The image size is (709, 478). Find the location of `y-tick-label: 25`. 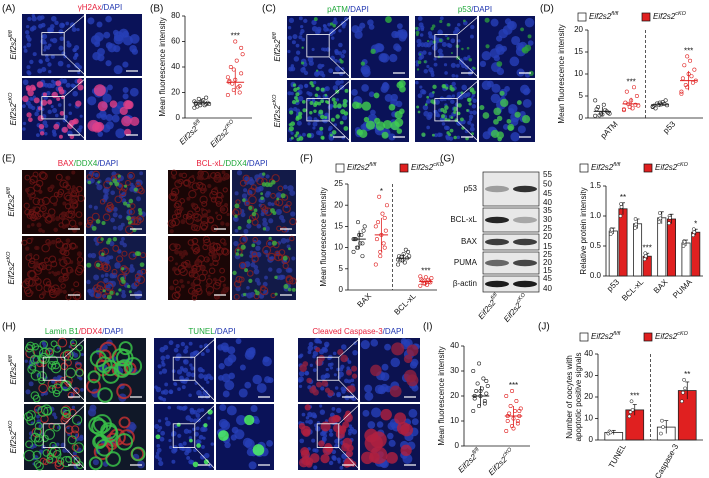

y-tick-label: 25 is located at coordinates (338, 183).